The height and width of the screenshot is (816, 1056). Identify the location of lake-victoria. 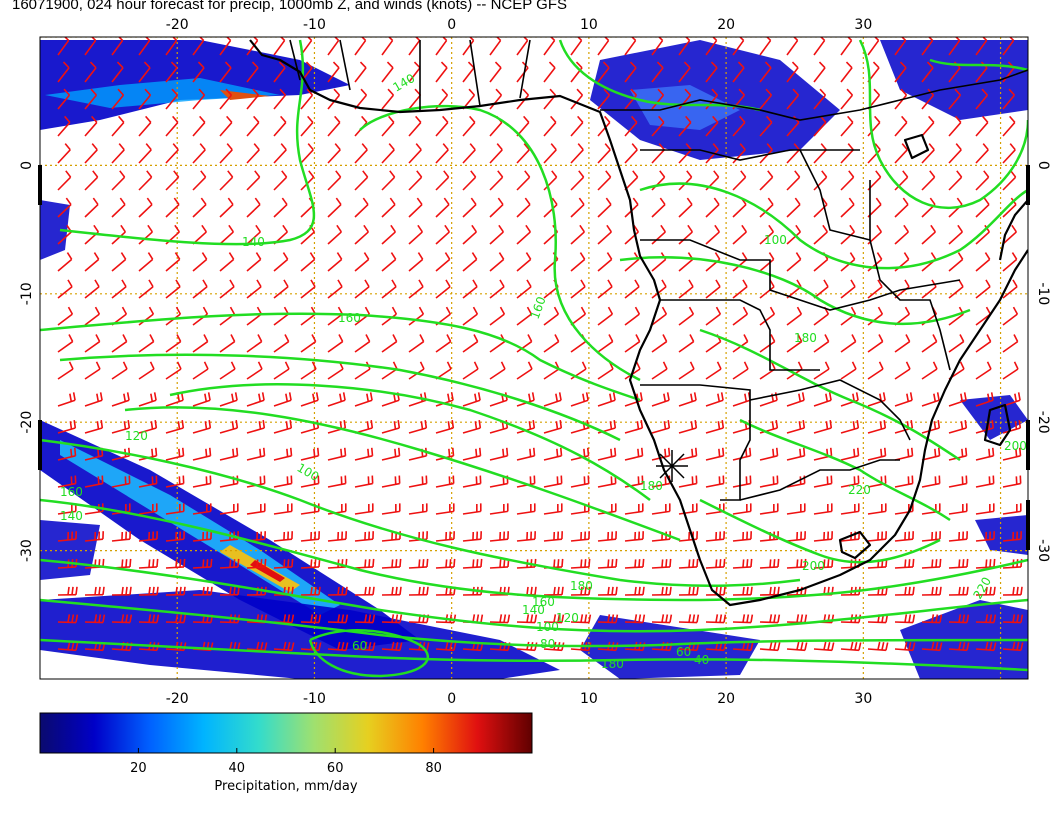
(916, 146).